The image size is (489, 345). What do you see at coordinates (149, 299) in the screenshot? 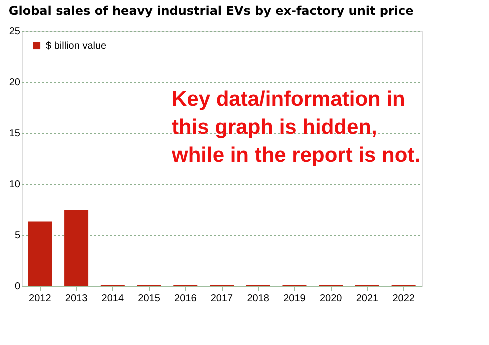
I see `x-tick-label: 2015` at bounding box center [149, 299].